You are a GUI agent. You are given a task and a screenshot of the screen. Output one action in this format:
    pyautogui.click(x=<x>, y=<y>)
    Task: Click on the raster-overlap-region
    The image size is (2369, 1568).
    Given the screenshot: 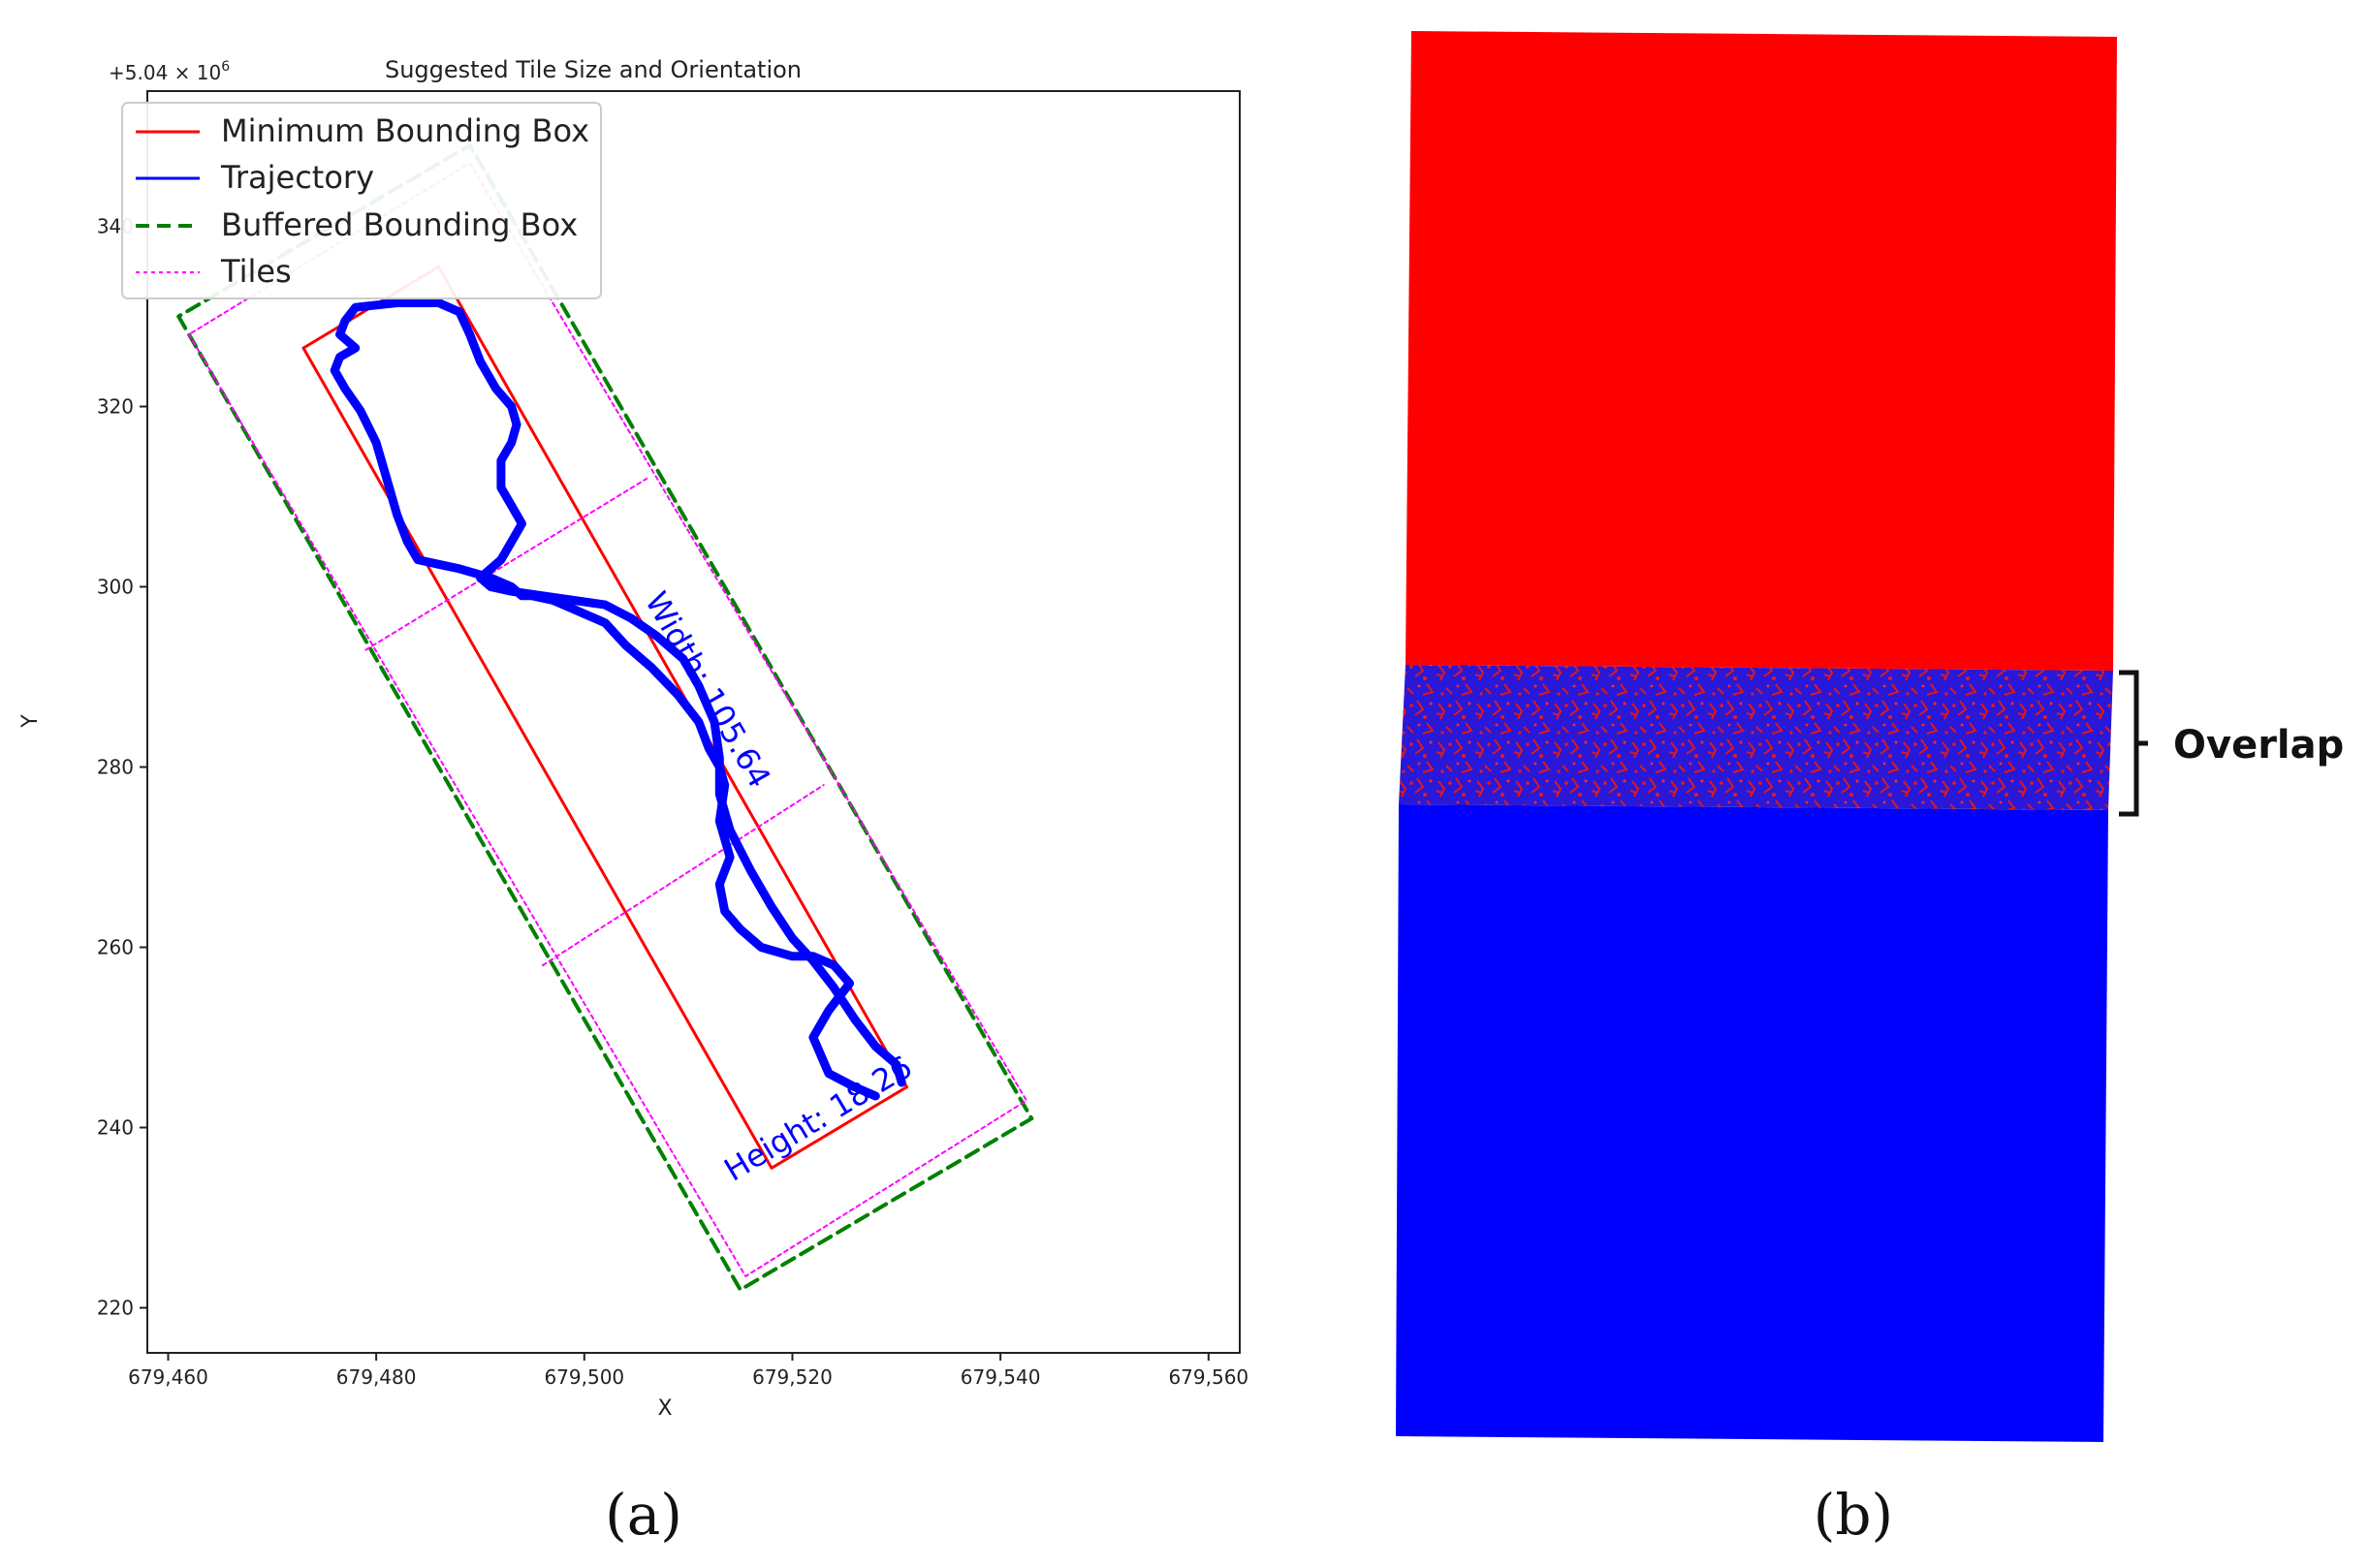 What is the action you would take?
    pyautogui.click(x=1756, y=738)
    